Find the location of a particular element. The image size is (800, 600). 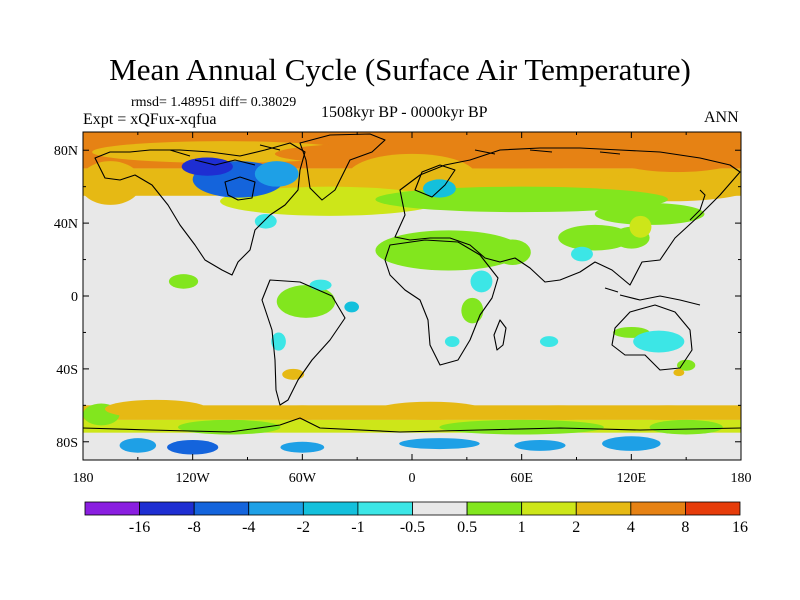

coast-australia is located at coordinates (652, 337).